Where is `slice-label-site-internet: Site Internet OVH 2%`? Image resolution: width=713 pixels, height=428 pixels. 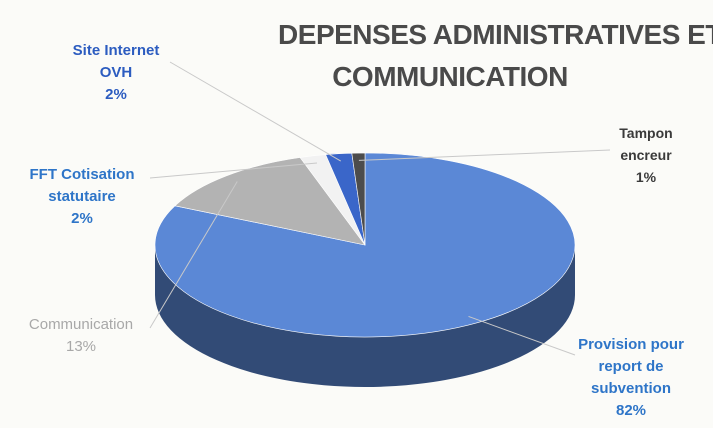 slice-label-site-internet: Site Internet OVH 2% is located at coordinates (116, 73).